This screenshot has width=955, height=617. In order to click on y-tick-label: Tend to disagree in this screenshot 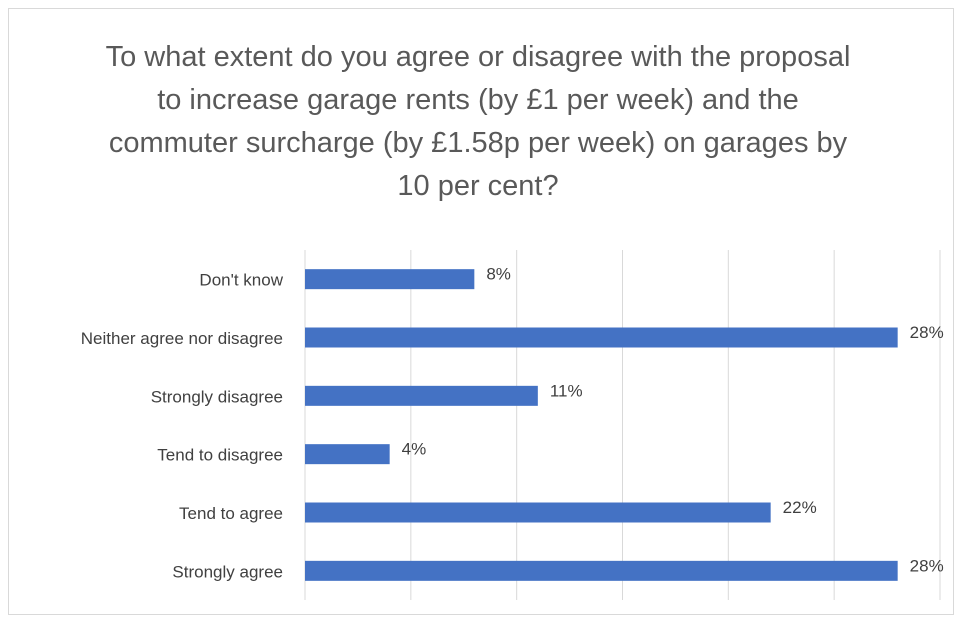, I will do `click(220, 455)`.